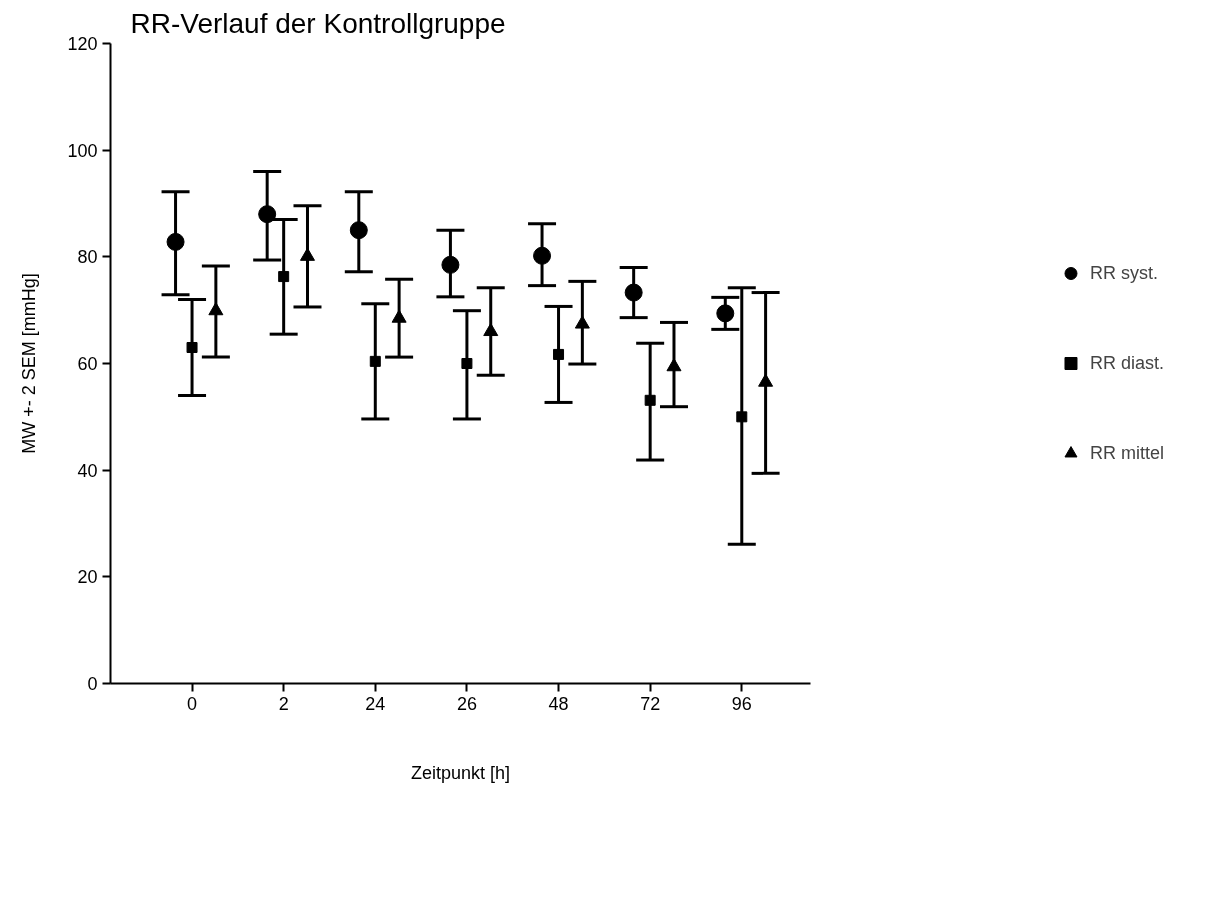  What do you see at coordinates (29, 363) in the screenshot?
I see `y-axis-title: MW +- 2 SEM [mmHg]` at bounding box center [29, 363].